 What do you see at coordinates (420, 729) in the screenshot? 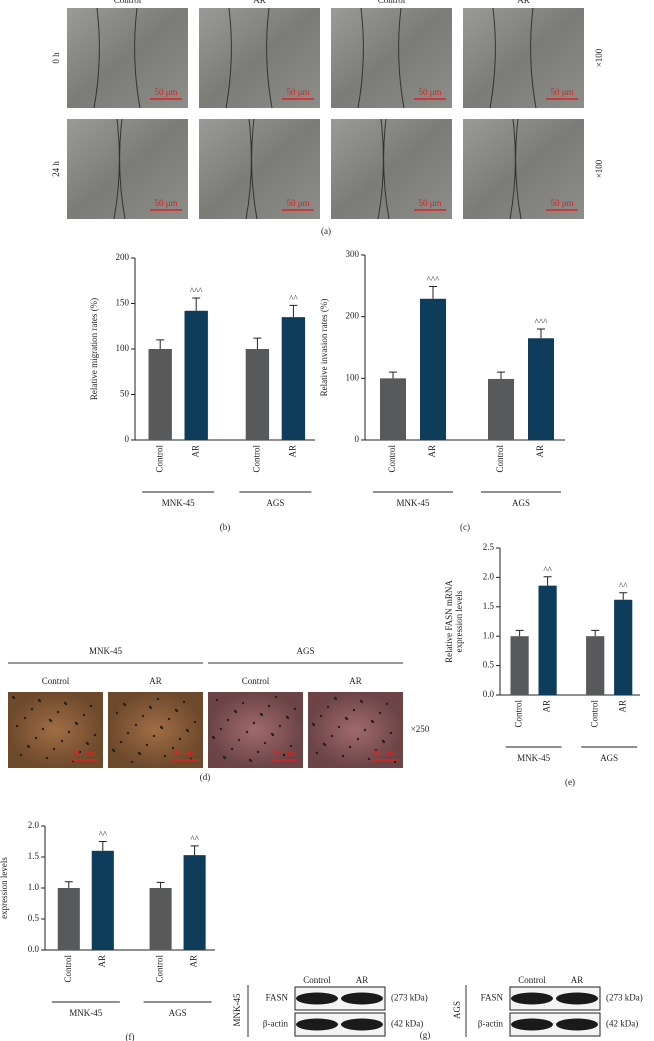
I see `magnification: ×250` at bounding box center [420, 729].